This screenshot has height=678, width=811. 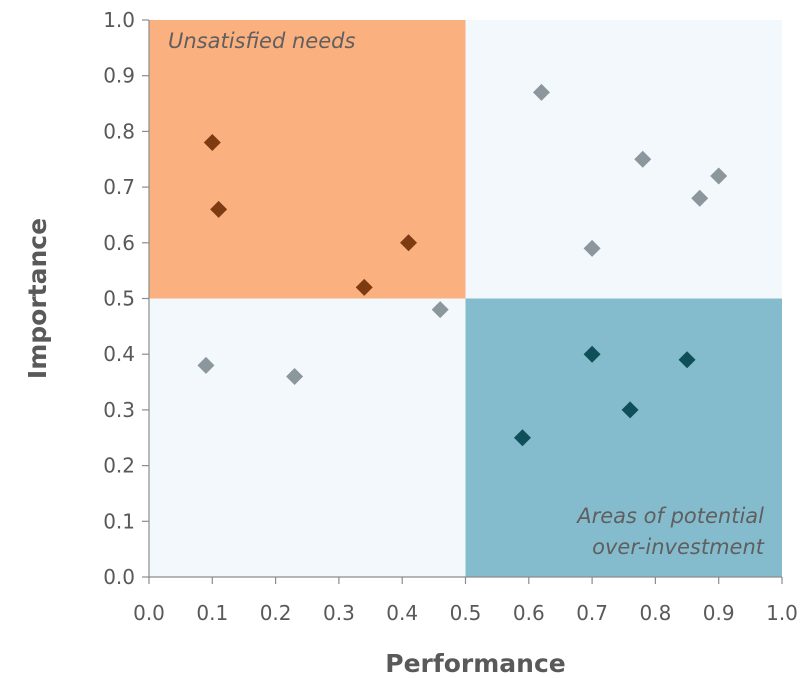 What do you see at coordinates (669, 516) in the screenshot?
I see `zone-label-over-investment-line-1: Areas of potential` at bounding box center [669, 516].